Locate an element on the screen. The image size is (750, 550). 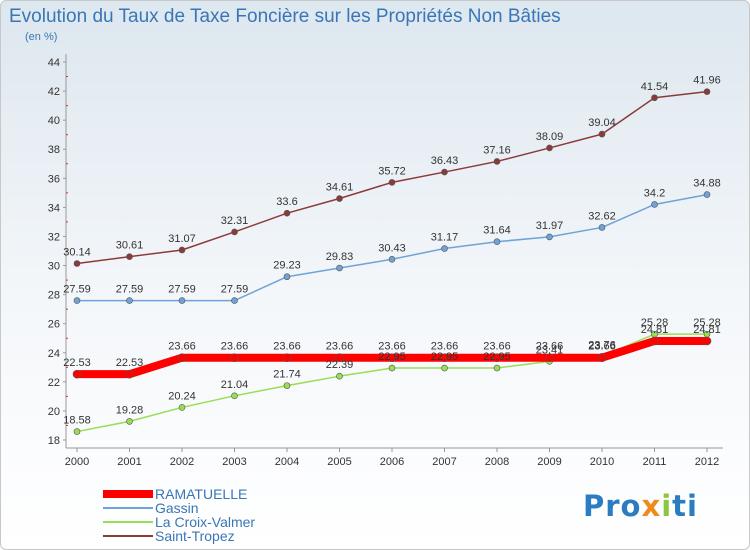
legend-swatch-la-croix-valmer is located at coordinates (128, 522).